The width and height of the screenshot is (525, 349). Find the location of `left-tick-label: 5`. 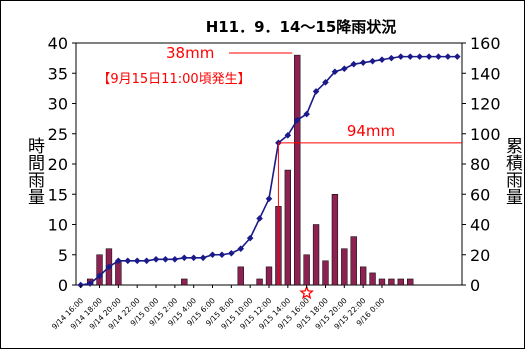

left-tick-label: 5 is located at coordinates (63, 255).